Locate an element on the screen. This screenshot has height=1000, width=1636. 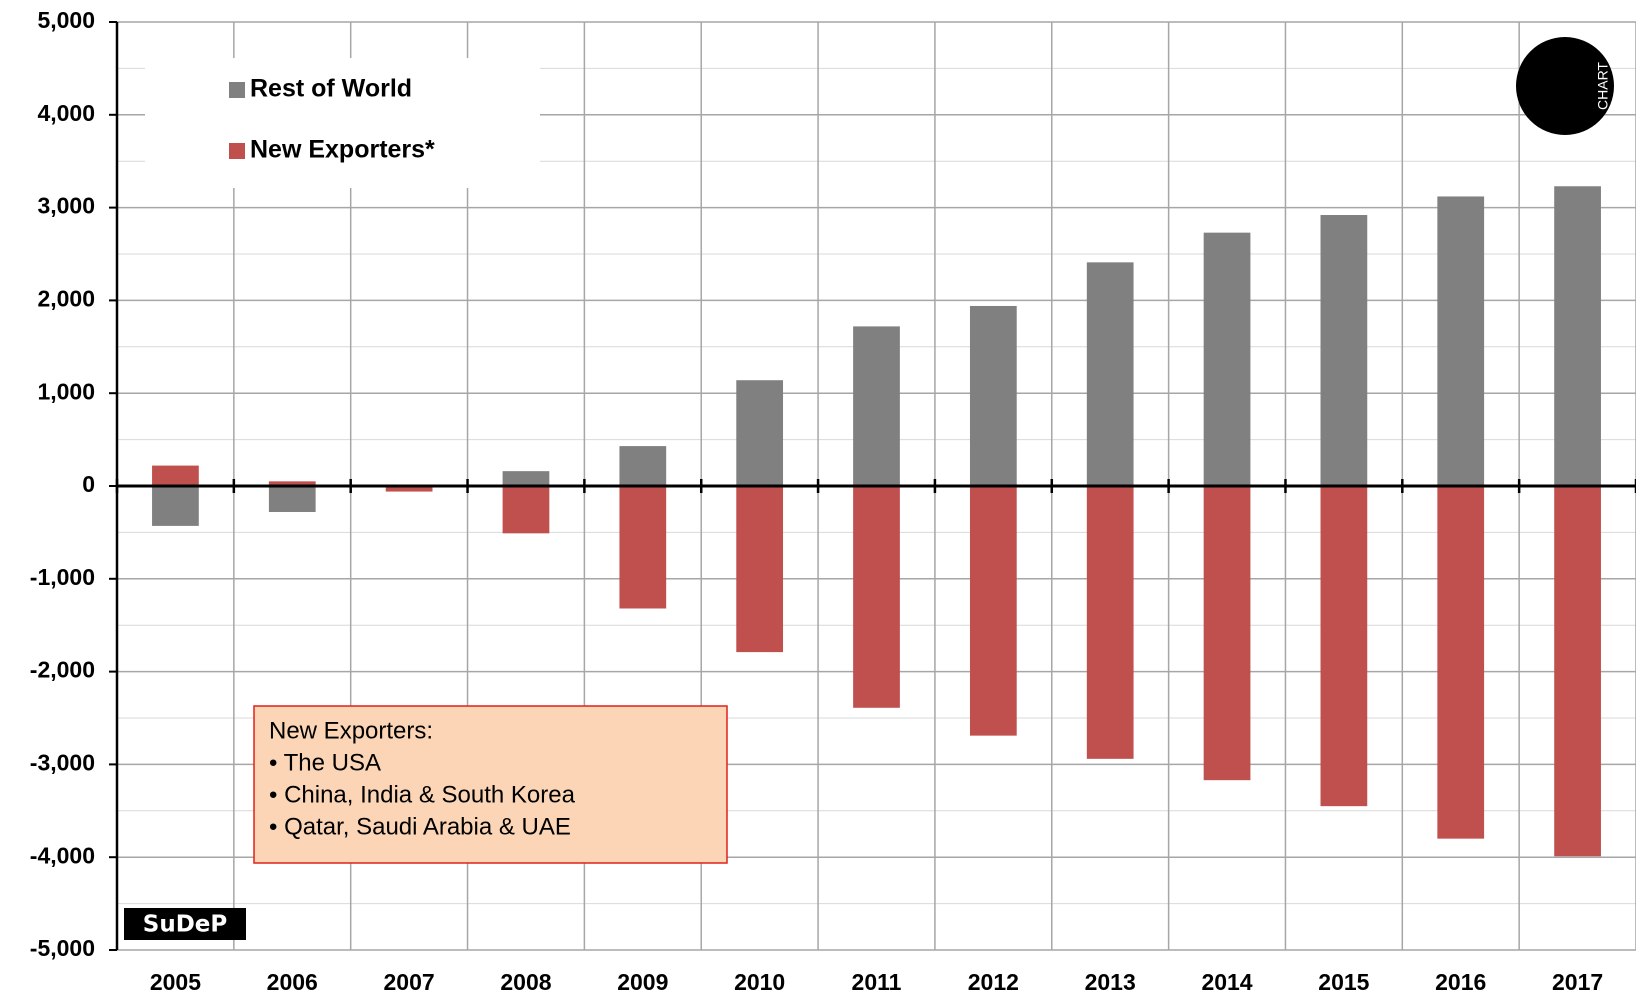
logo-text: SuDeP is located at coordinates (185, 925).